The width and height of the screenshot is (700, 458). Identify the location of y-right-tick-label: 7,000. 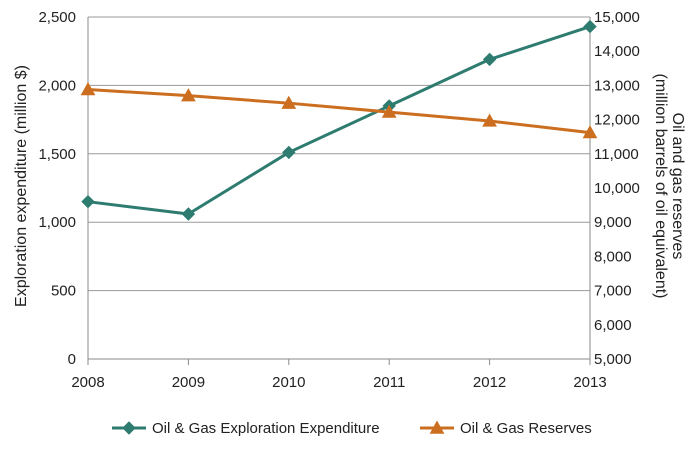
(613, 291).